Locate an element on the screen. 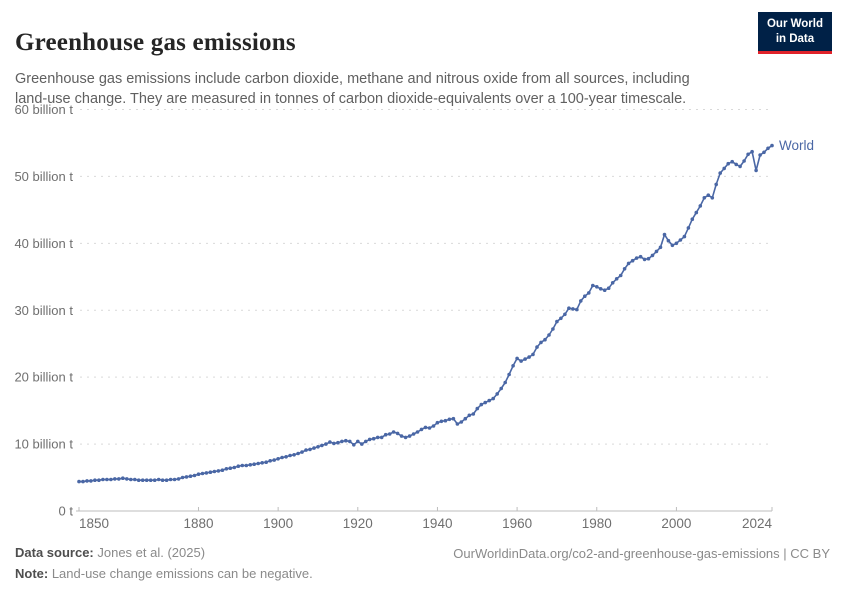 Image resolution: width=850 pixels, height=600 pixels. y-tick-label: 30 billion t is located at coordinates (43, 310).